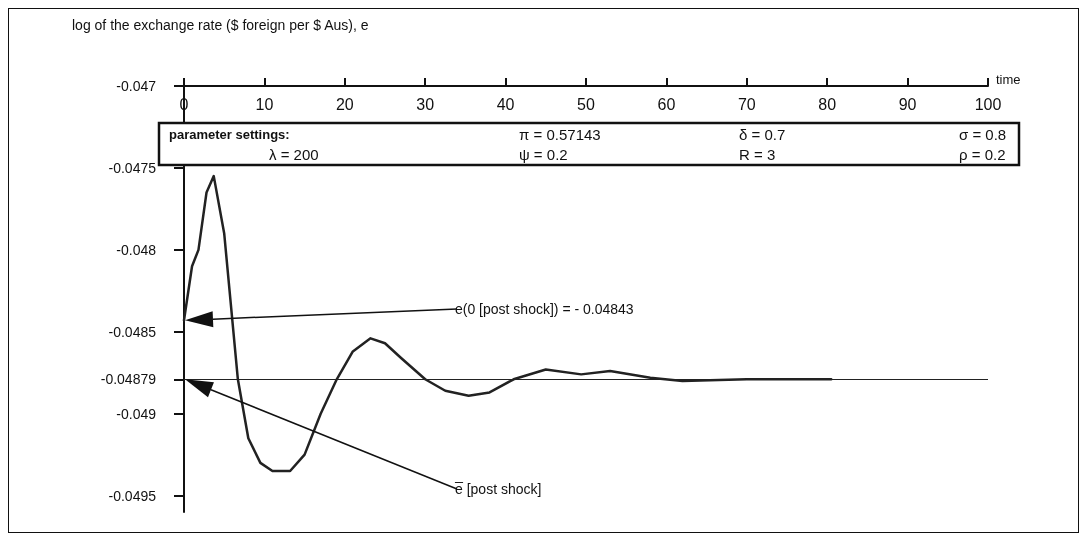 The image size is (1087, 541). What do you see at coordinates (497, 489) in the screenshot?
I see `annotation: e̅ [post shock]` at bounding box center [497, 489].